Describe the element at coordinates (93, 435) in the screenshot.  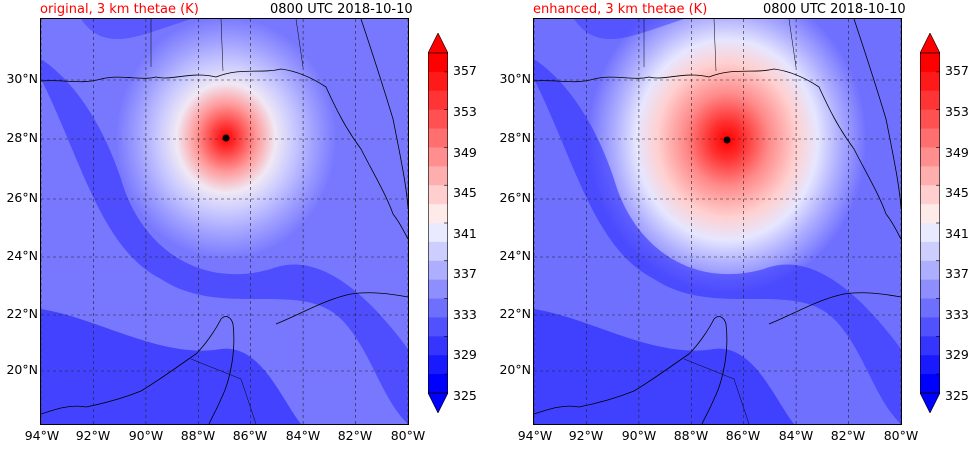
I see `left-lon-label-92: 92°W` at that location.